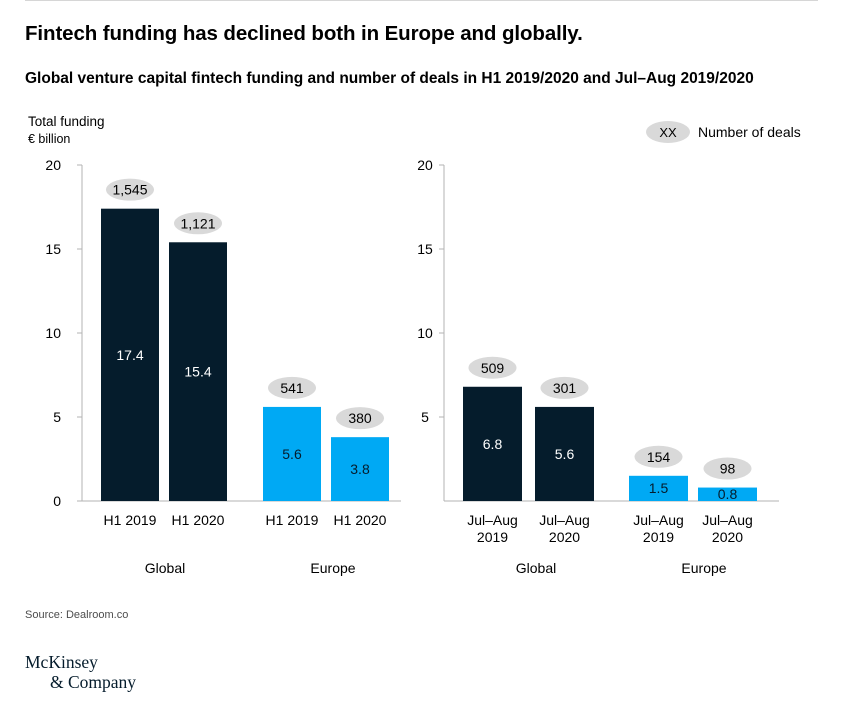  I want to click on top-rule, so click(421, 0).